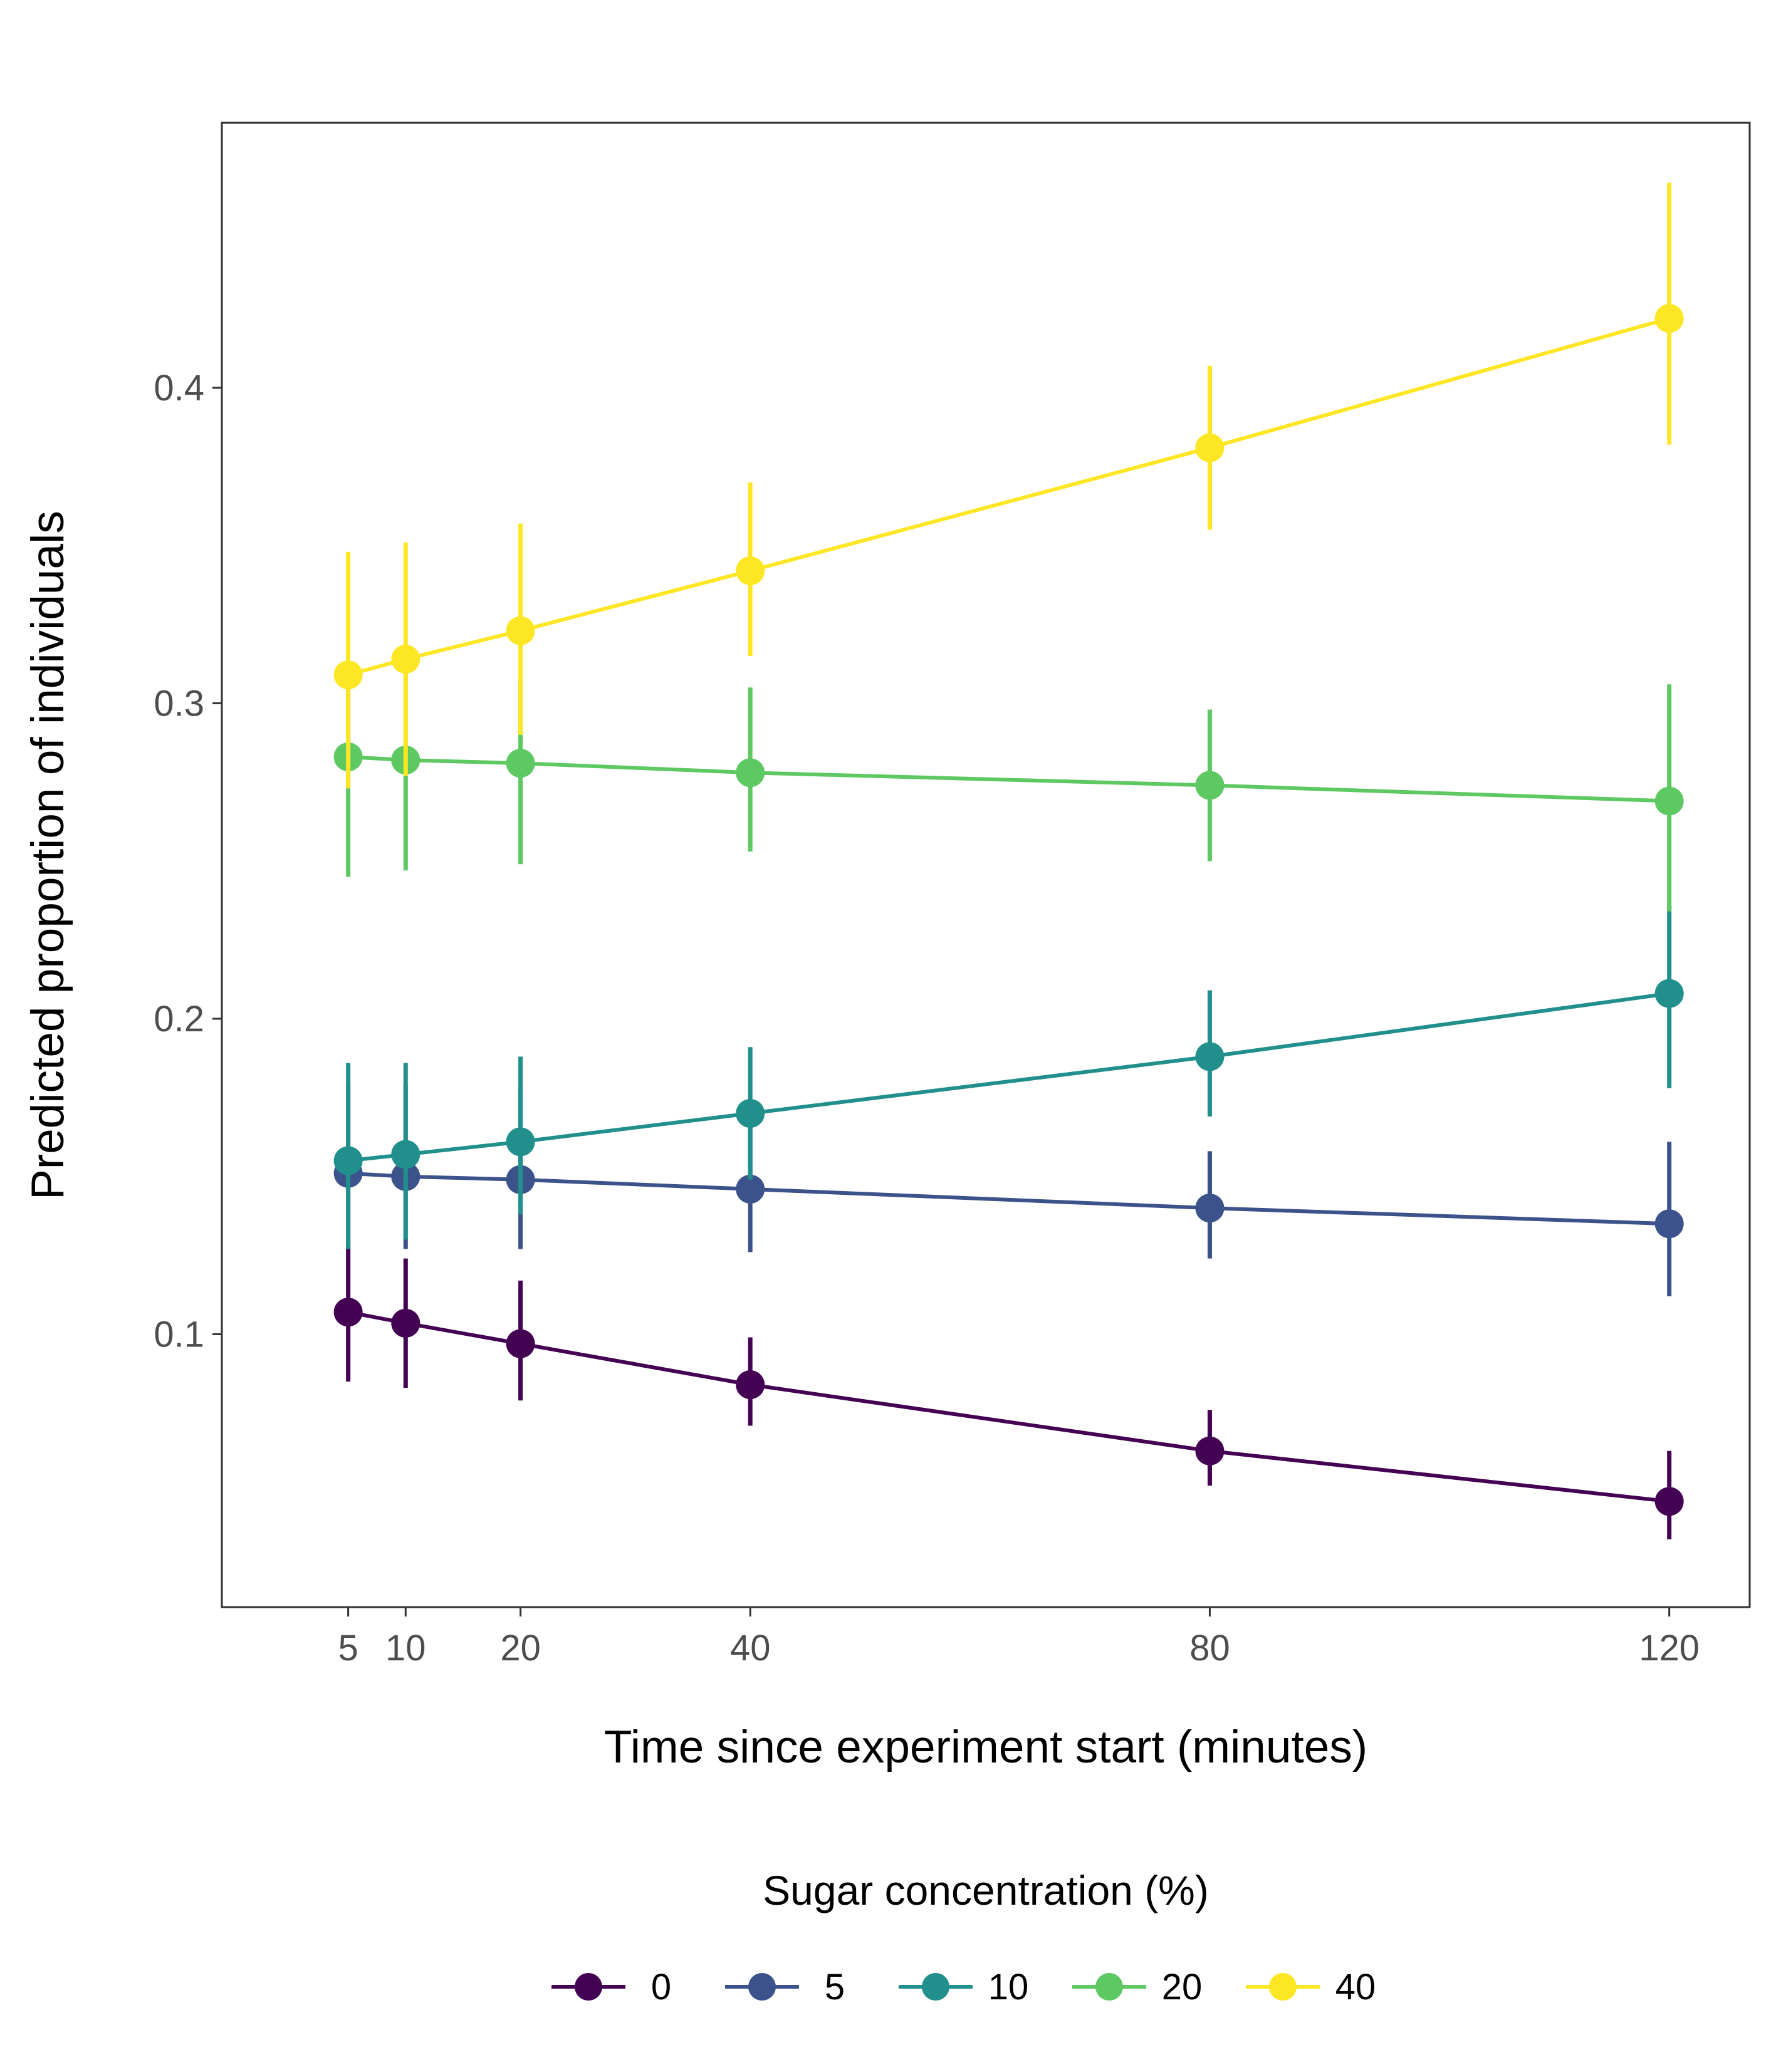 The height and width of the screenshot is (2072, 1776). I want to click on legend-item-40: 40, so click(1311, 1987).